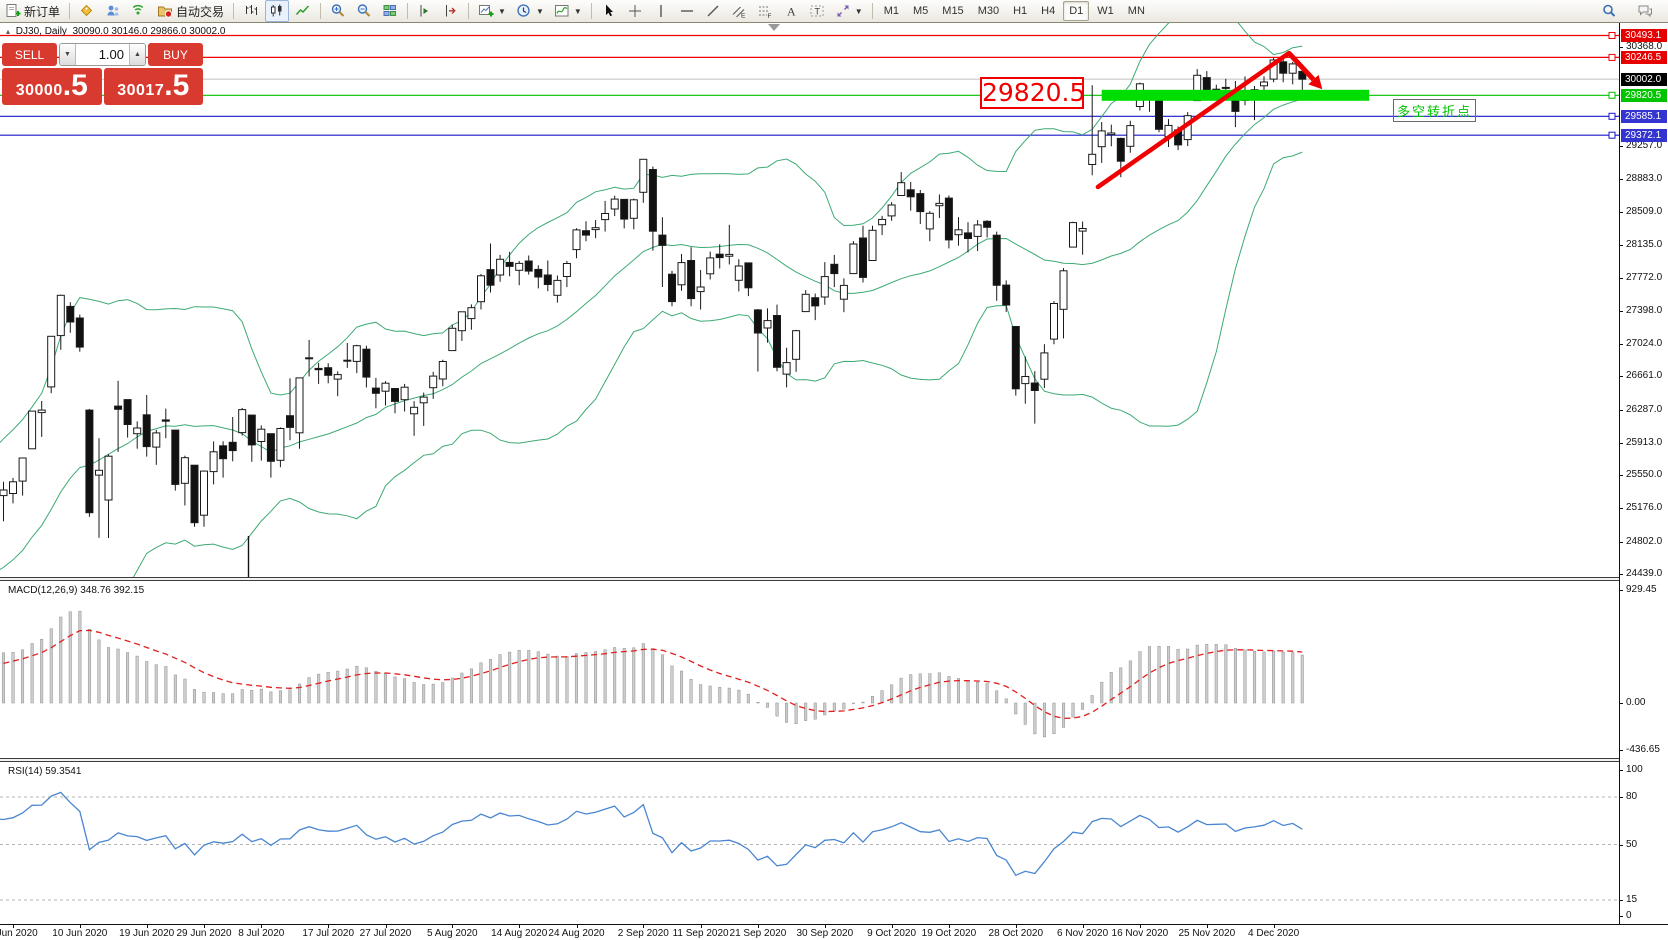  Describe the element at coordinates (1435, 110) in the screenshot. I see `turning-point-label: 多空转折点` at that location.